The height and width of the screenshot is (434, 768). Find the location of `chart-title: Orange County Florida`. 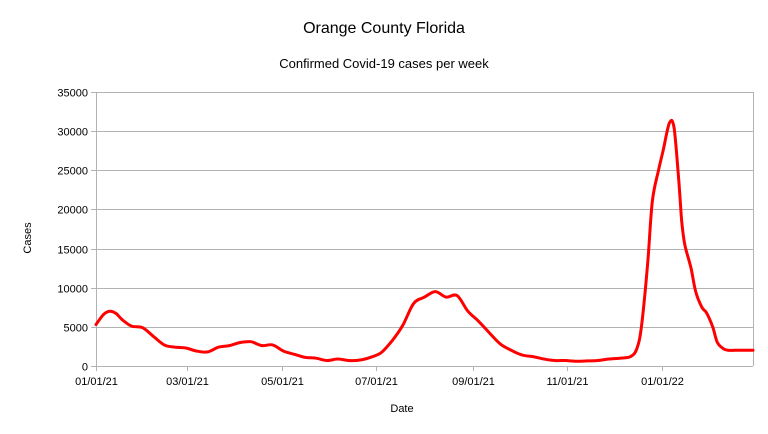

chart-title: Orange County Florida is located at coordinates (384, 28).